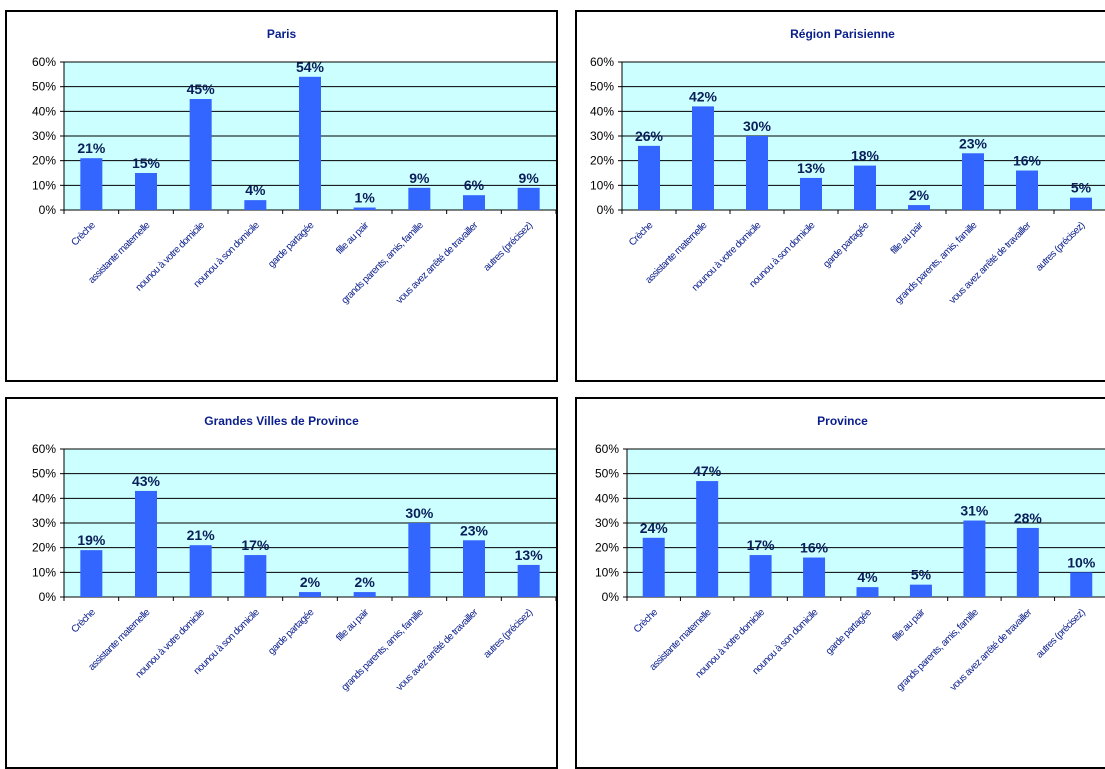 The width and height of the screenshot is (1105, 769). I want to click on chart-title: Province, so click(842, 421).